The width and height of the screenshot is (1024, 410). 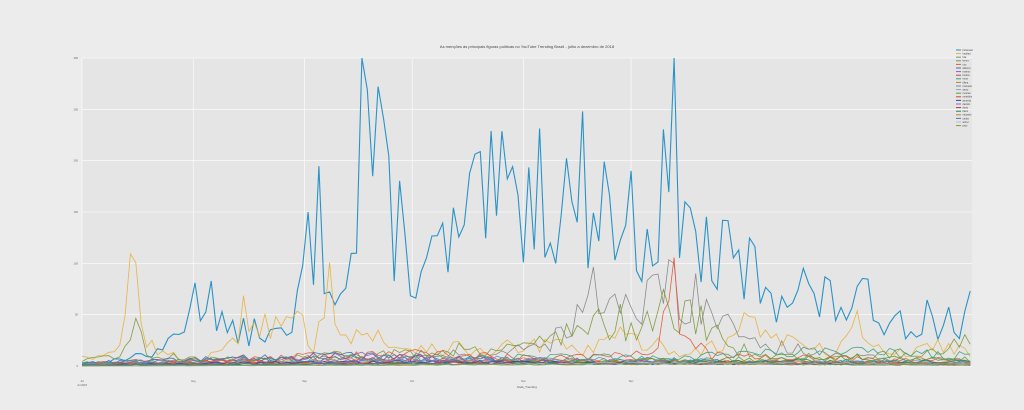 I want to click on legend-entry: dilma, so click(x=966, y=82).